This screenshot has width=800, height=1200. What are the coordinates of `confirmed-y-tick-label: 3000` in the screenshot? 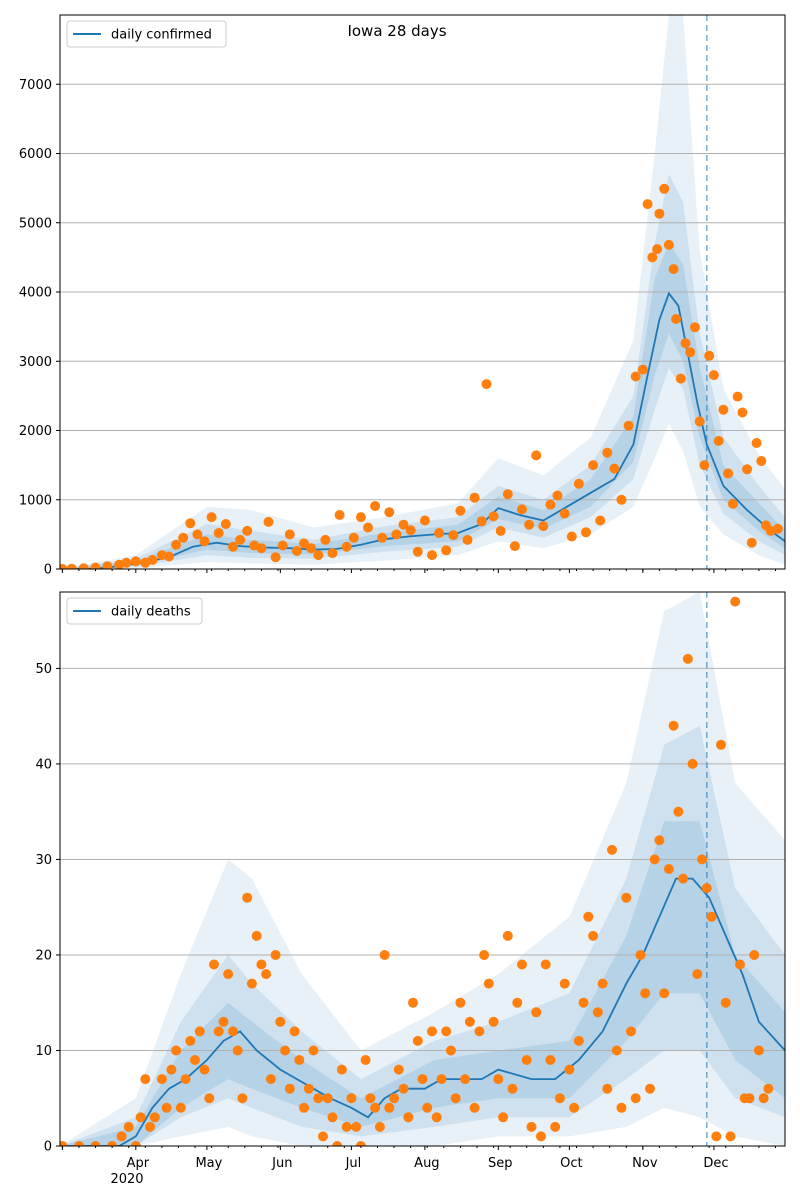 It's located at (35, 362).